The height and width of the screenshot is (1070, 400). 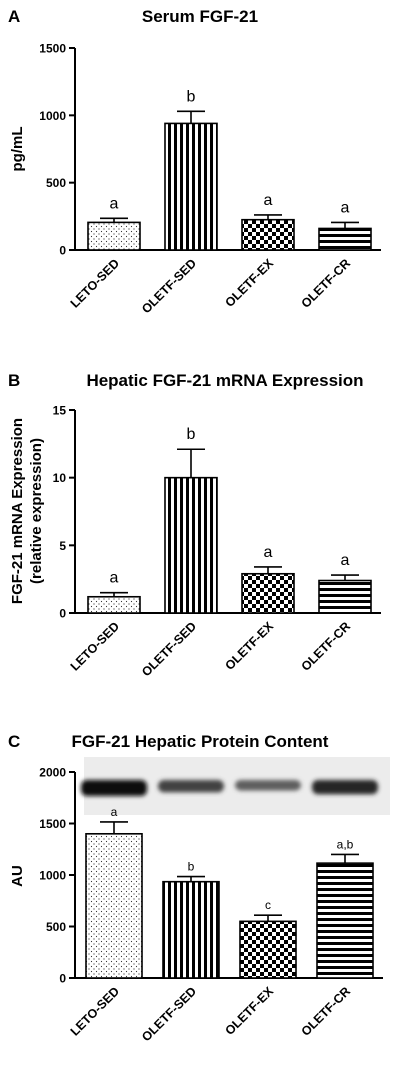 I want to click on y-axis-label: AU, so click(x=17, y=876).